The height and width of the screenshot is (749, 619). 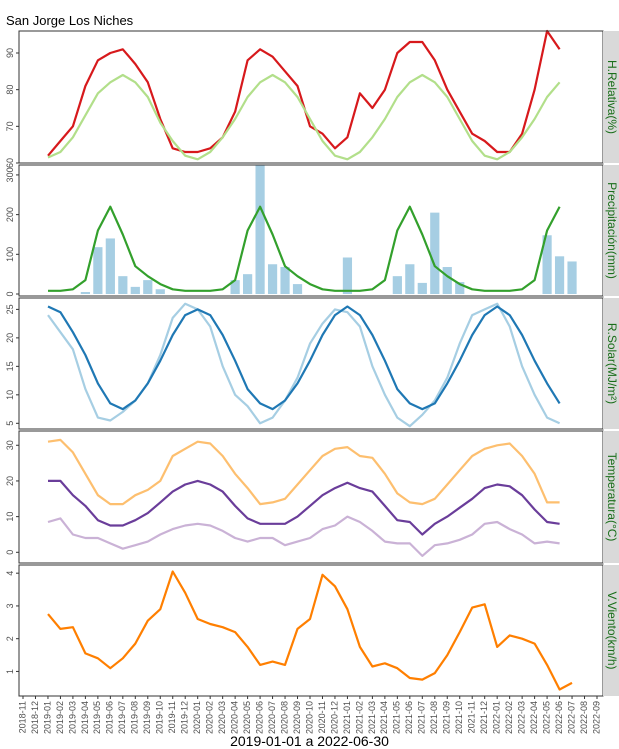 What do you see at coordinates (434, 717) in the screenshot?
I see `x-tick-label: 2021-08` at bounding box center [434, 717].